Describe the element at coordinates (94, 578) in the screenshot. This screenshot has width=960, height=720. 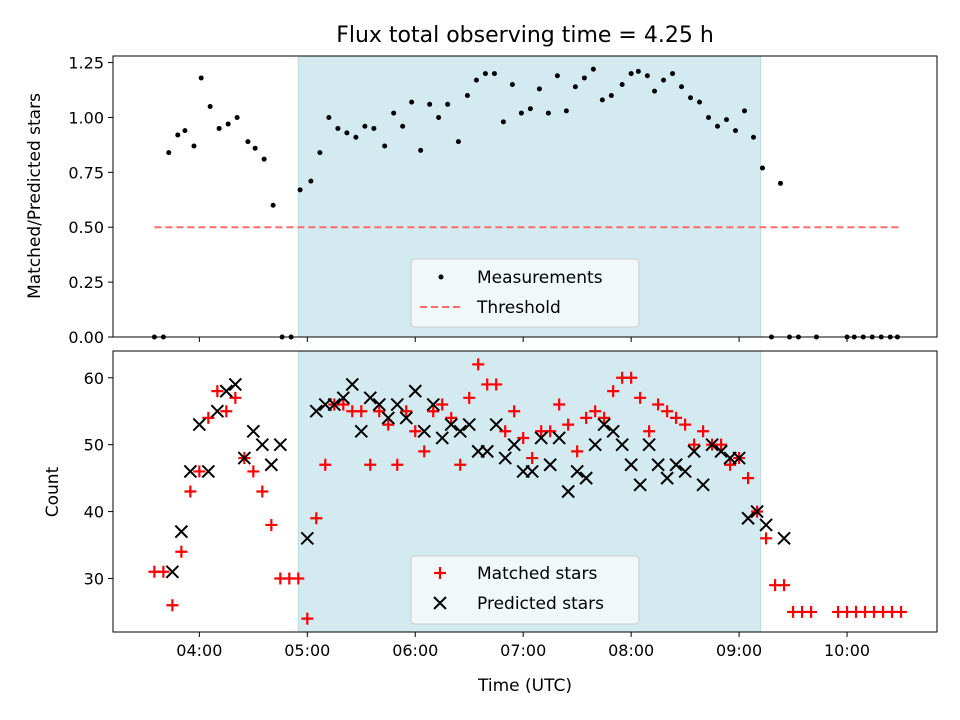
I see `y-tick-label: 30` at that location.